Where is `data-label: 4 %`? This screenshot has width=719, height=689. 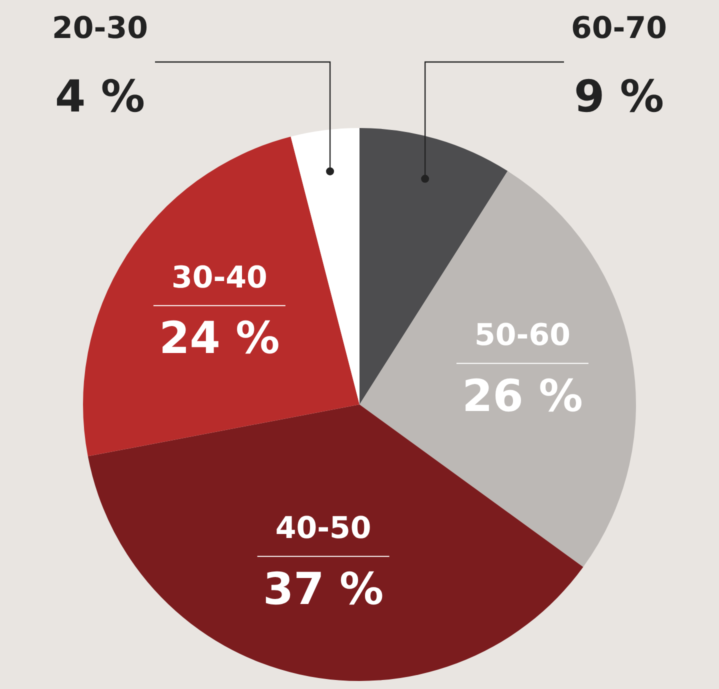
data-label: 4 % is located at coordinates (100, 96).